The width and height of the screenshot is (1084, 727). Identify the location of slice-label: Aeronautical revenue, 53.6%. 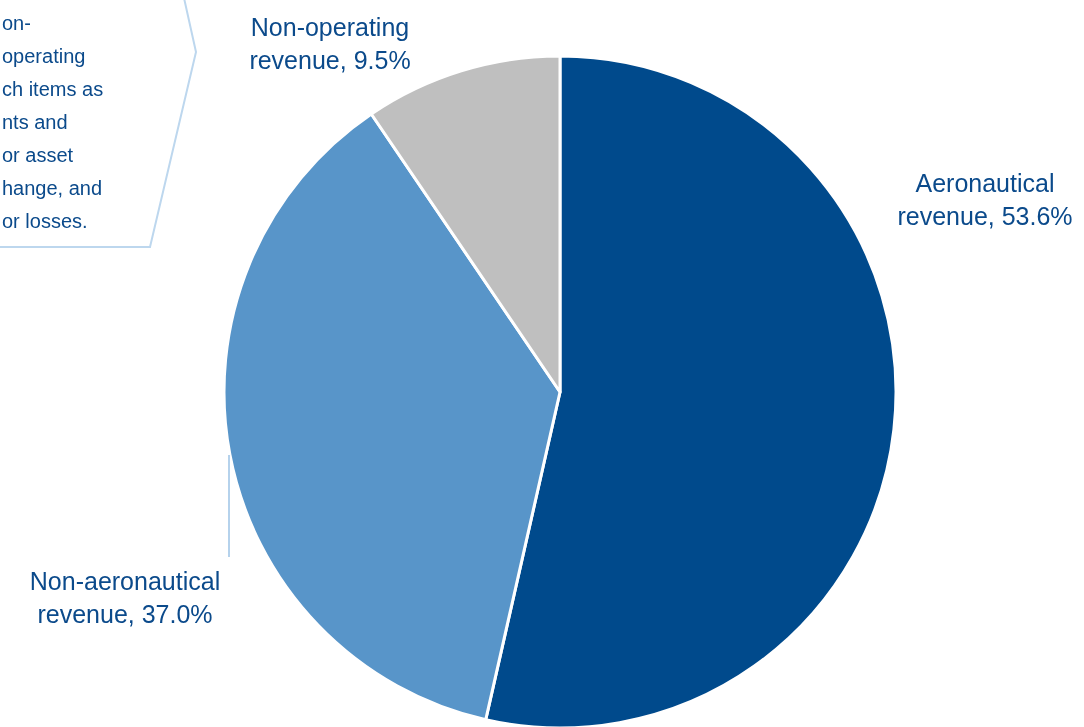
(985, 199).